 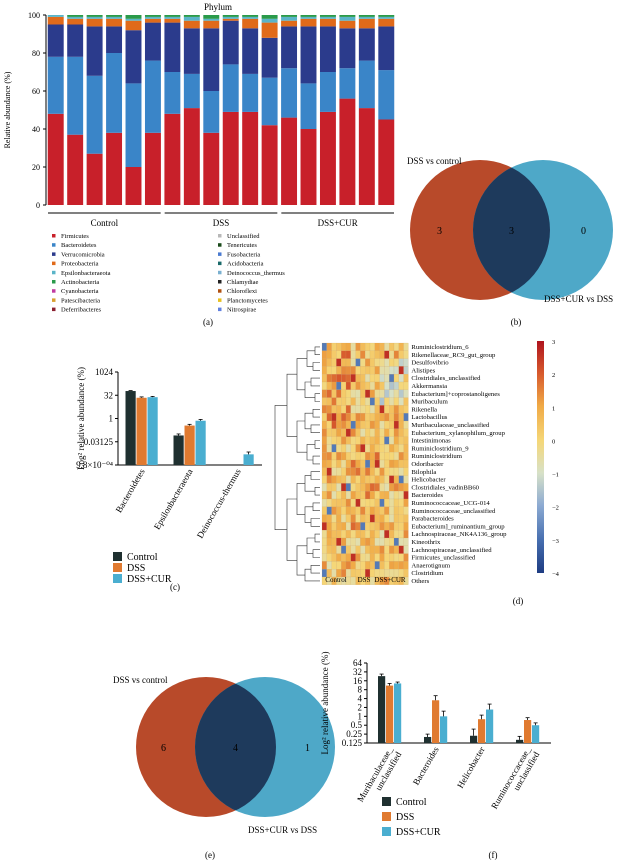 I want to click on bar-segment-verrucomicrobia, so click(x=114, y=39).